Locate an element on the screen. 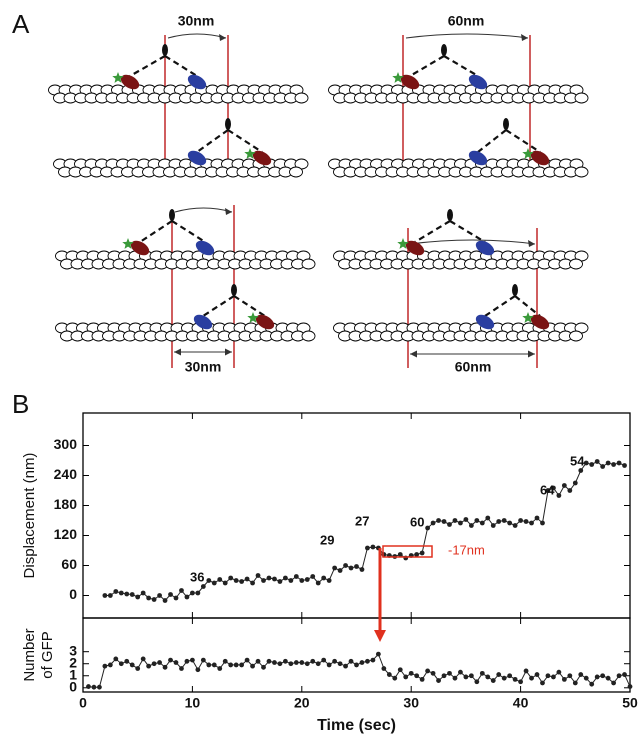 The height and width of the screenshot is (737, 641). y-axis-label: Displacement (nm) is located at coordinates (29, 516).